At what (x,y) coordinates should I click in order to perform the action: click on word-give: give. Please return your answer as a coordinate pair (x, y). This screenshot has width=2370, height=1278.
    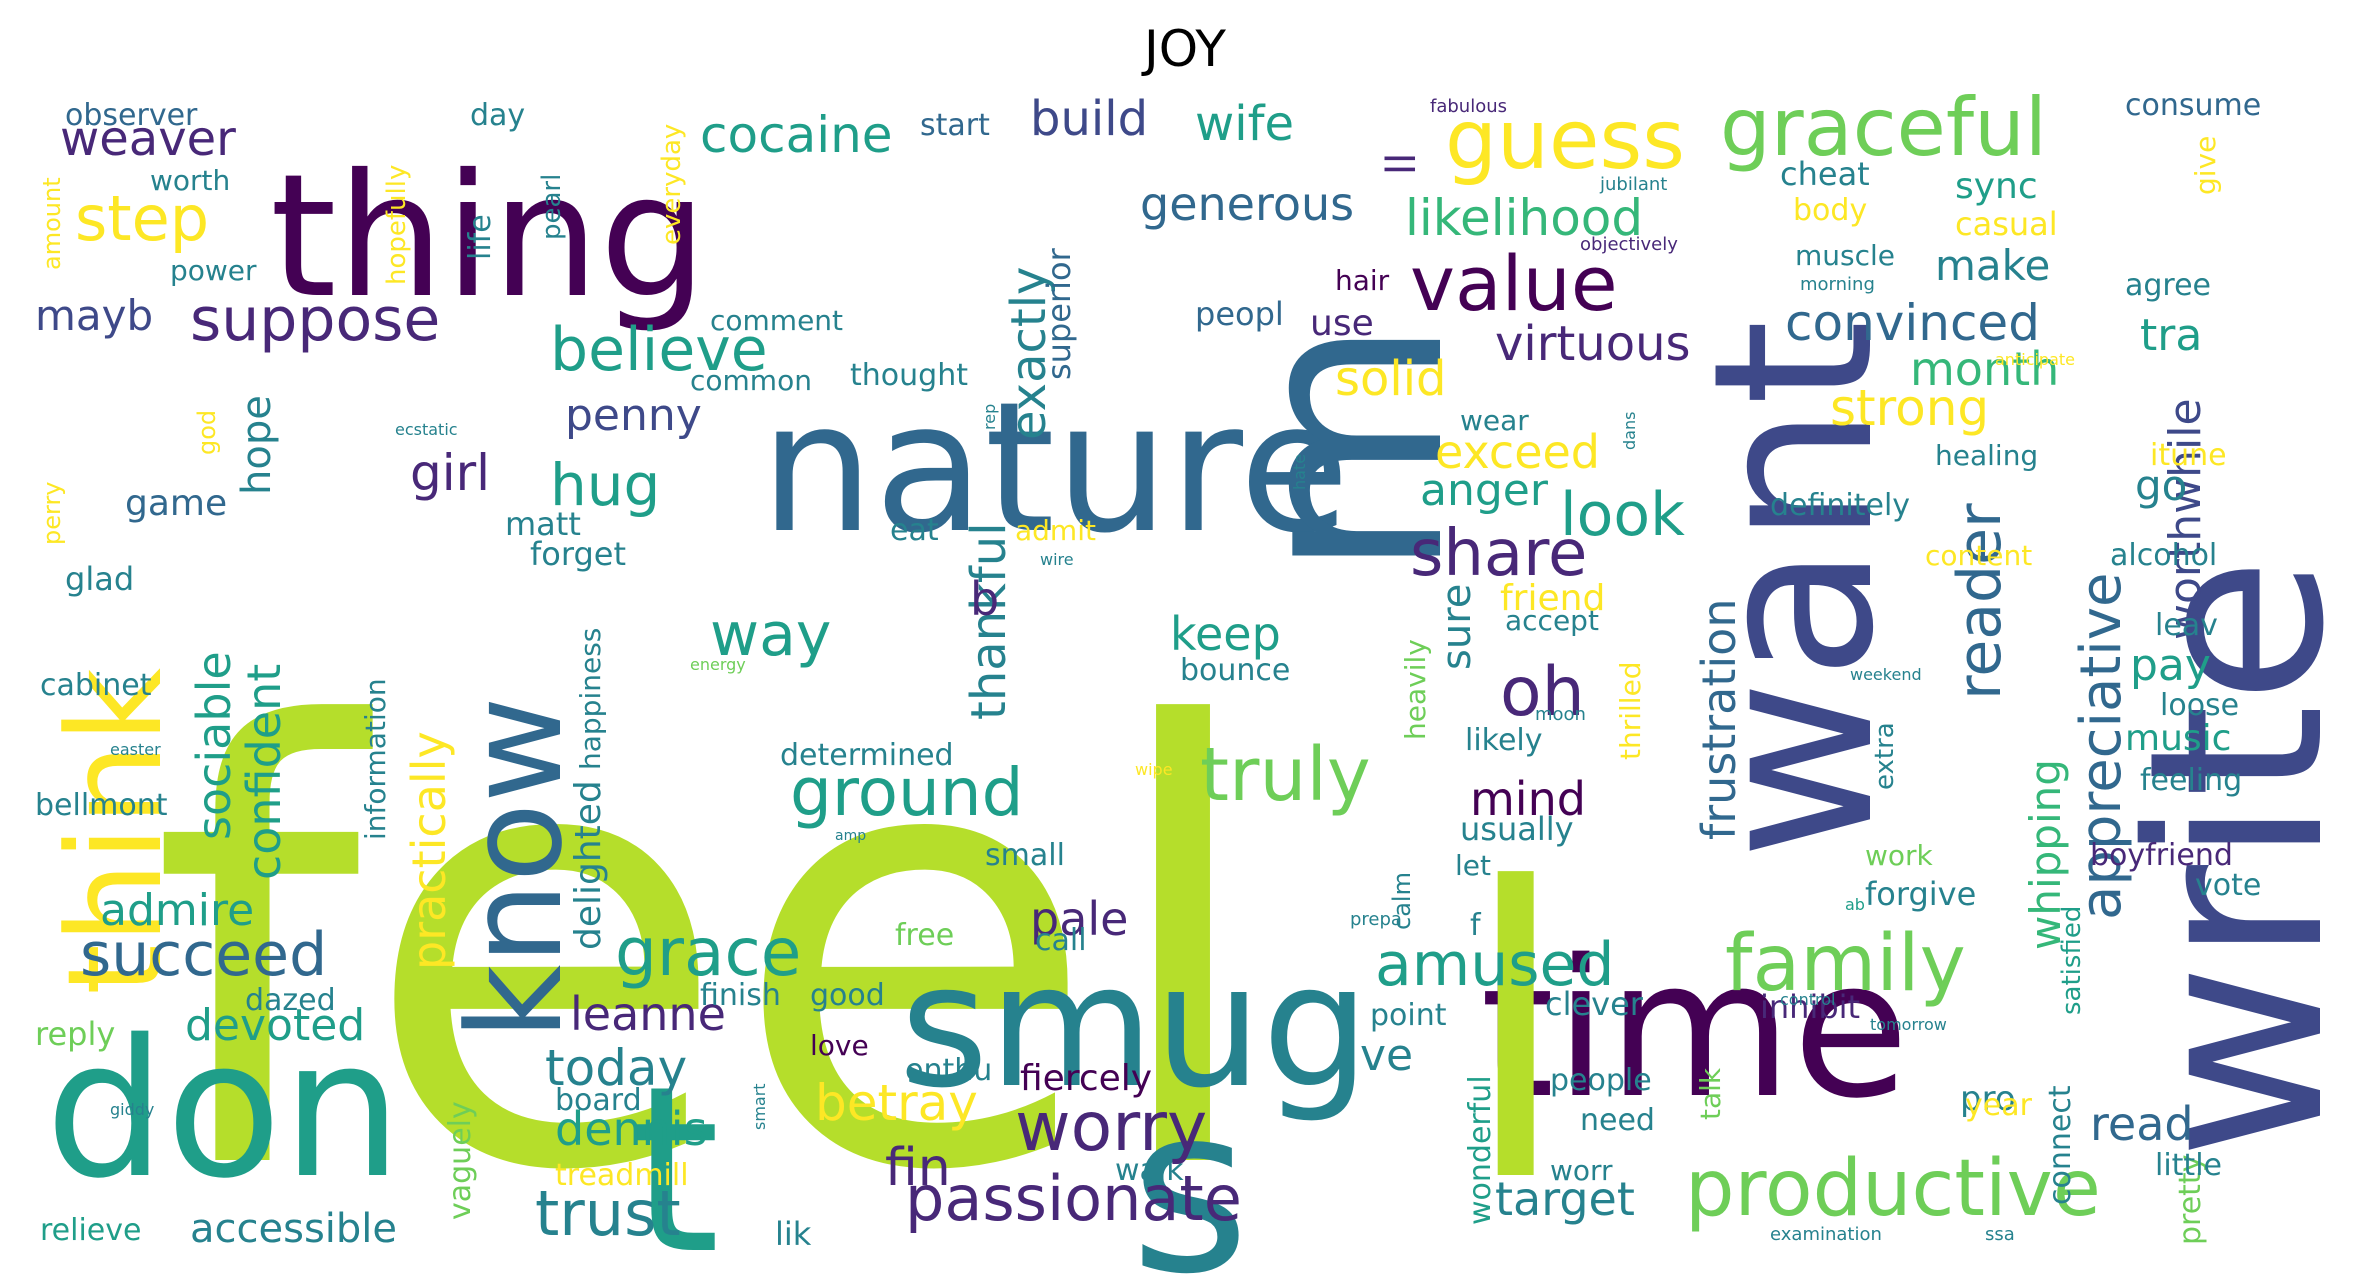
    Looking at the image, I should click on (2205, 165).